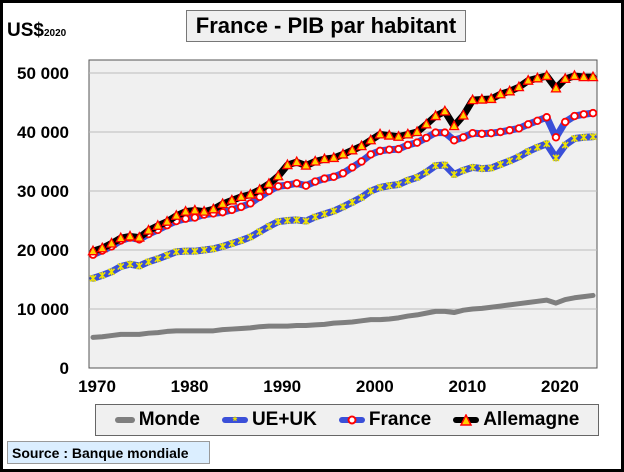 The height and width of the screenshot is (472, 624). I want to click on y-tick-label: 50 000, so click(43, 73).